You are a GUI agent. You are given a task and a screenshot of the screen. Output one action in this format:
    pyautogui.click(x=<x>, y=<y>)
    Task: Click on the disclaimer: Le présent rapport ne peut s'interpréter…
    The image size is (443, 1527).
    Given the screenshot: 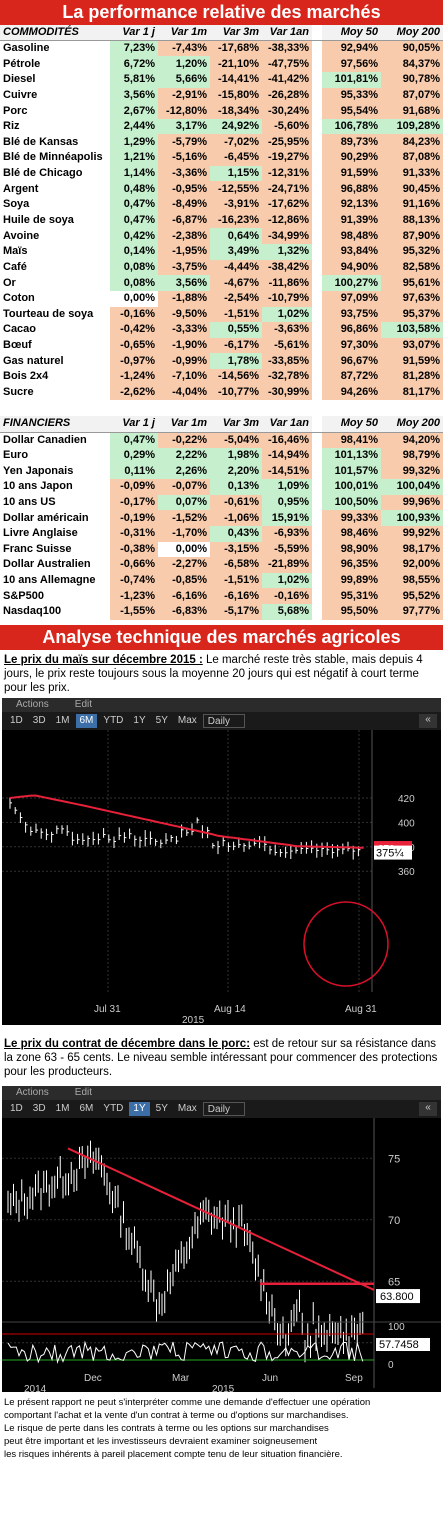 What is the action you would take?
    pyautogui.click(x=221, y=1428)
    